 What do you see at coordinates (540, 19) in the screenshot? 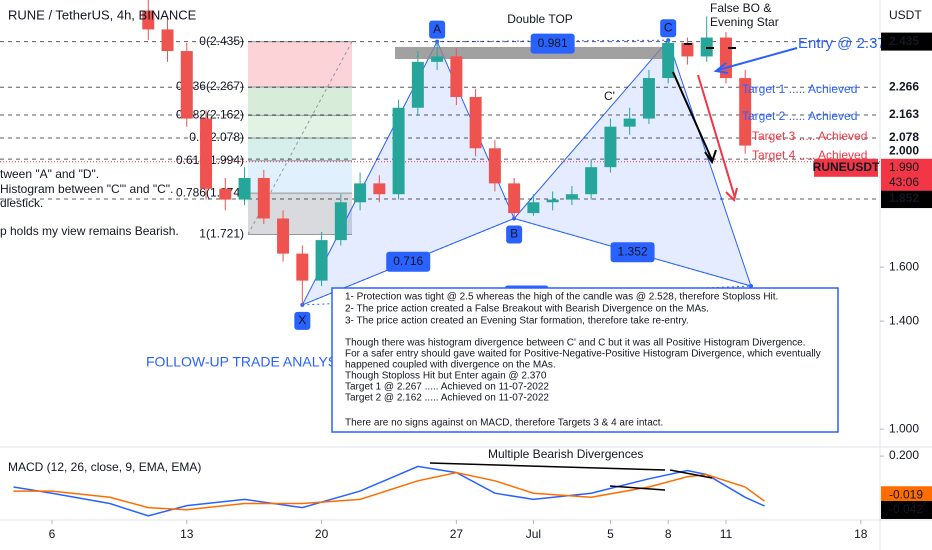
I see `annotation: Double TOP` at bounding box center [540, 19].